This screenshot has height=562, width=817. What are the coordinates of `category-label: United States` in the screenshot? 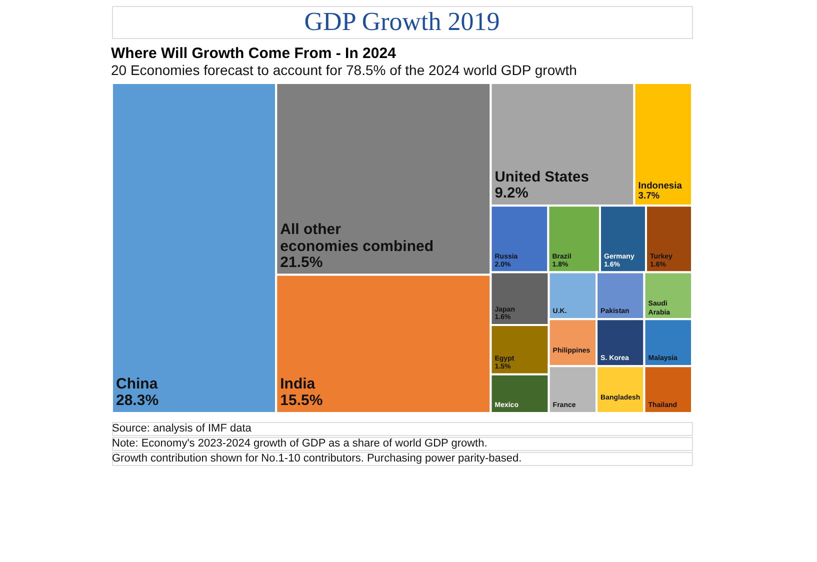 It's located at (541, 177).